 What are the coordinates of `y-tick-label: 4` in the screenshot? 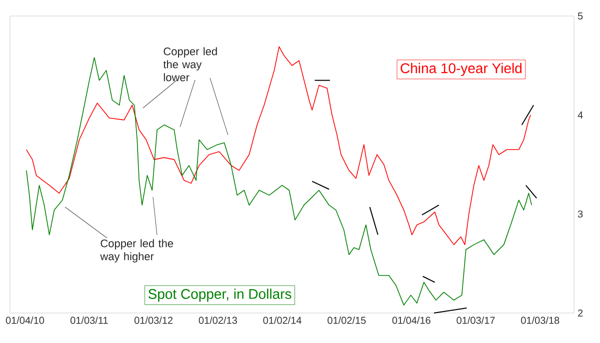 It's located at (580, 115).